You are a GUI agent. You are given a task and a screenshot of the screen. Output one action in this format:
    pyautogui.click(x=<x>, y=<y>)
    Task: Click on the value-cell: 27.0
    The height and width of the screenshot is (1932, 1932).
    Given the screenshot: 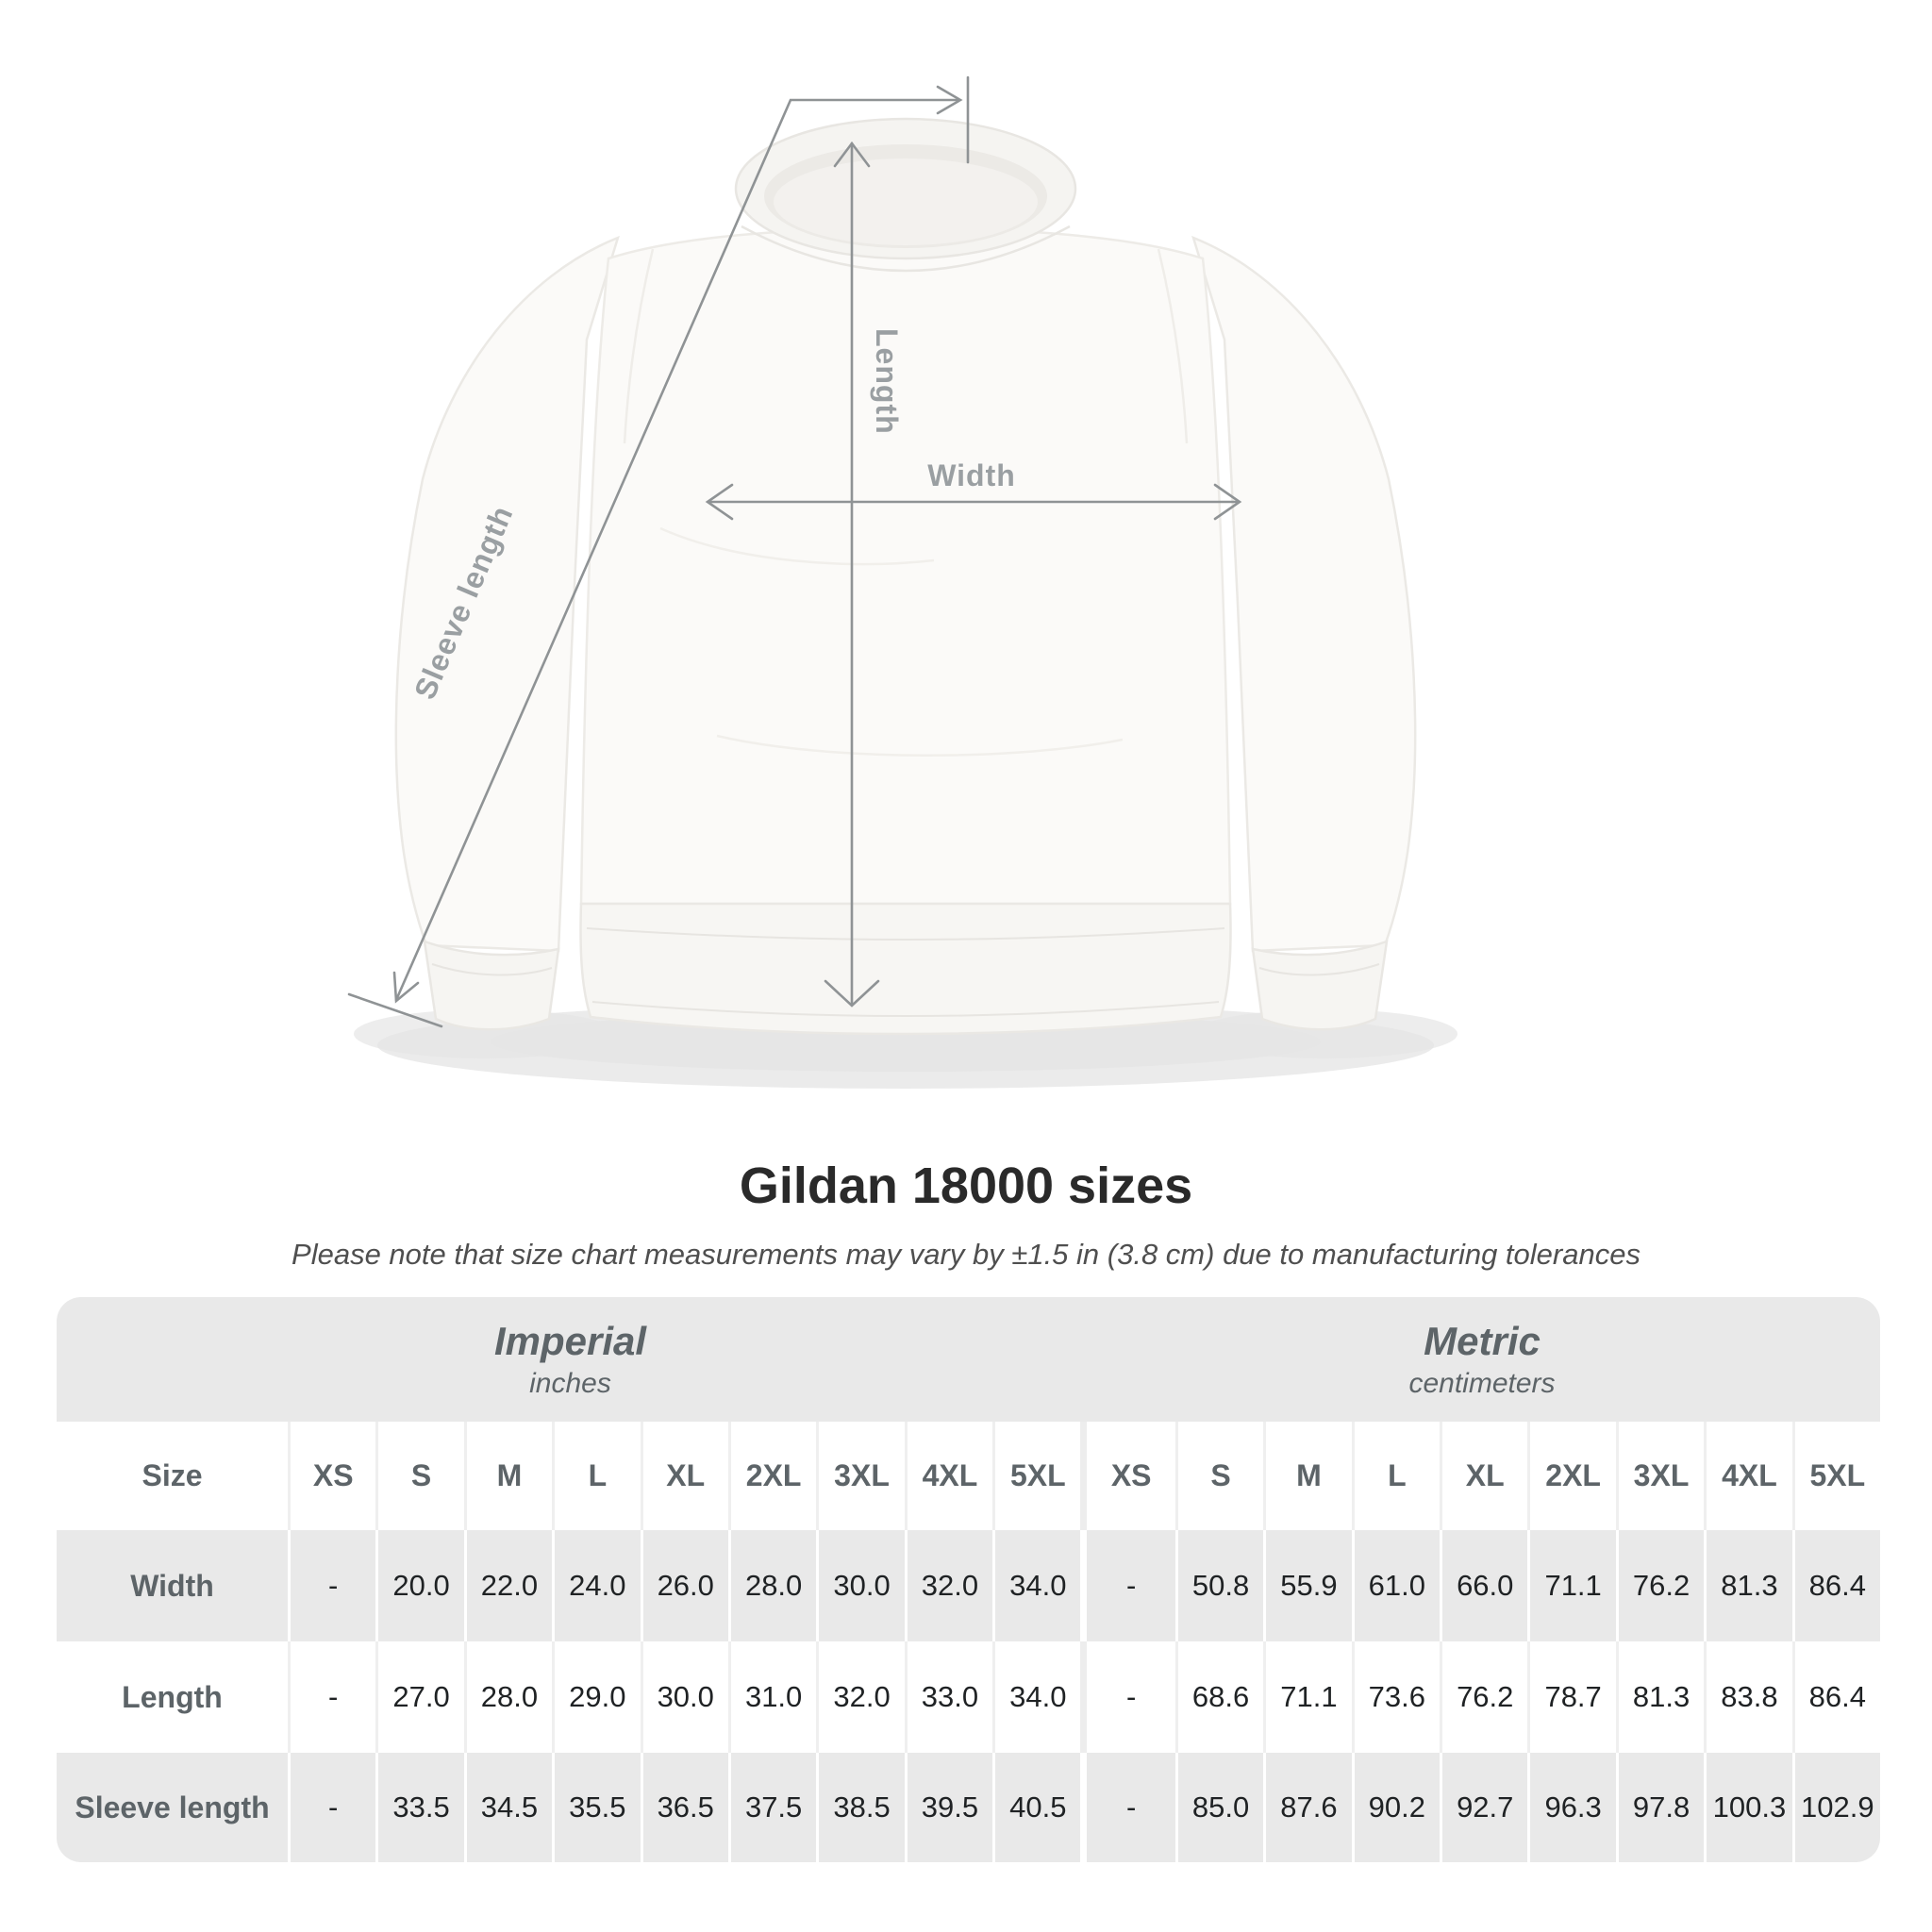 What is the action you would take?
    pyautogui.click(x=420, y=1697)
    